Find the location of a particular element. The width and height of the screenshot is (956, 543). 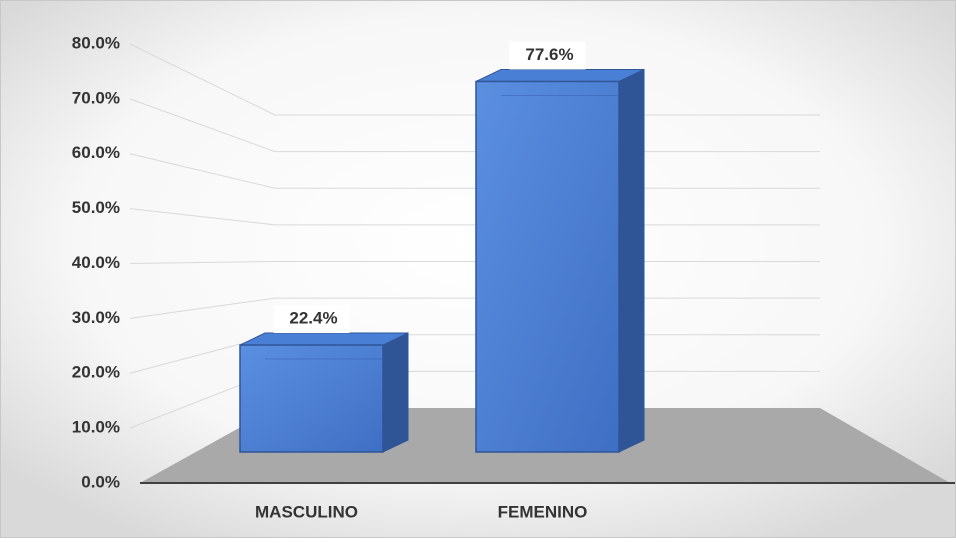

y-tick-label: 20.0% is located at coordinates (96, 372).